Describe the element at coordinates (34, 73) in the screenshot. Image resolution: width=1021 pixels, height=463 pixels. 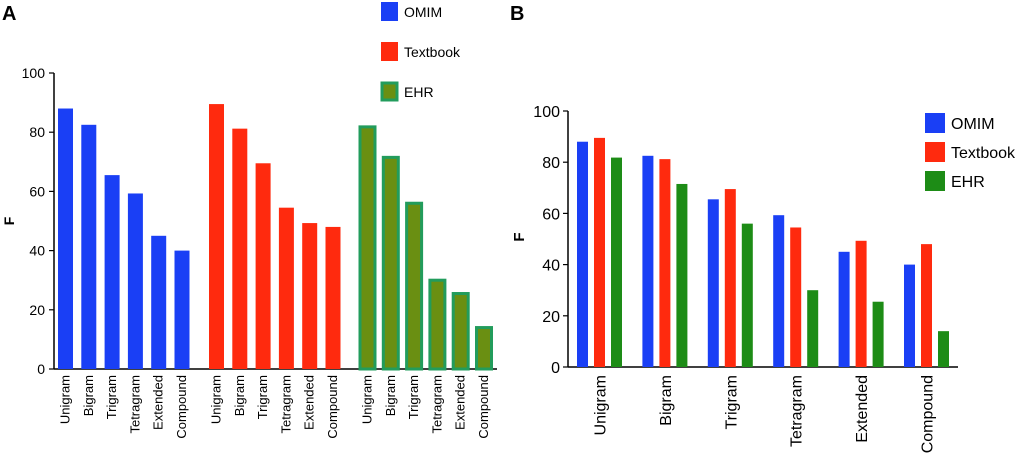
I see `chart-a-y-tick-label: 100` at that location.